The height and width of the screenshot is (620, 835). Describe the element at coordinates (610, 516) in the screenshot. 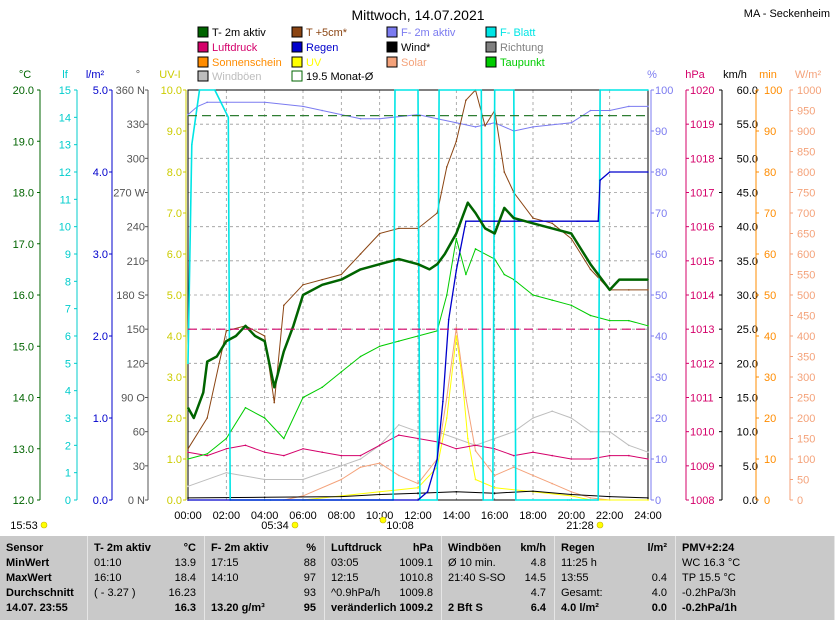

I see `time-tick-label: 22:00` at that location.